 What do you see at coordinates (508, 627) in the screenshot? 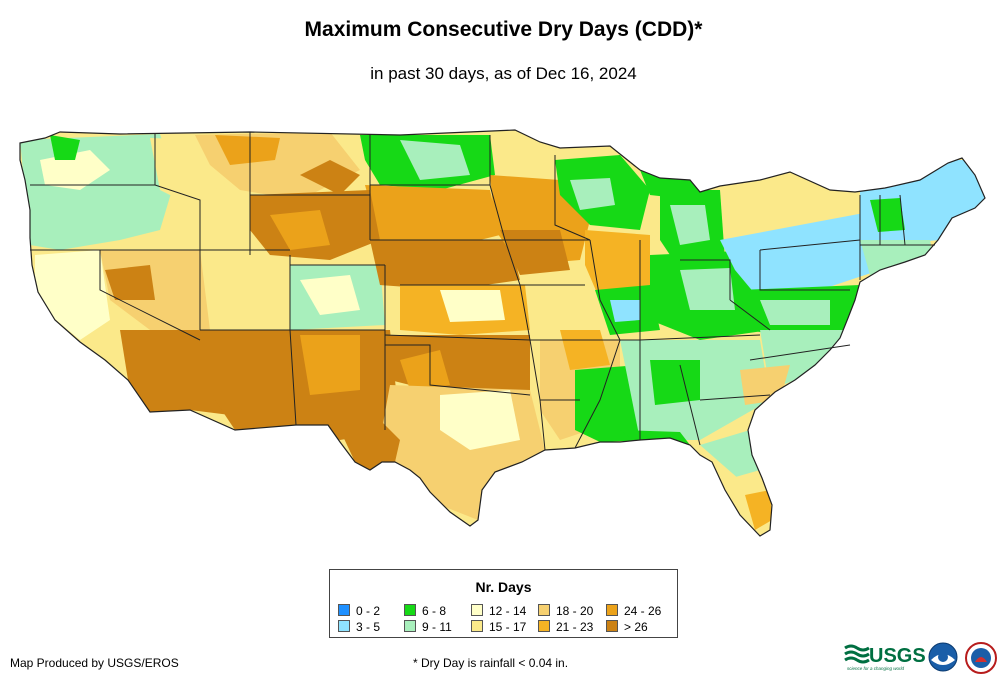
I see `legend-label: 15 - 17` at bounding box center [508, 627].